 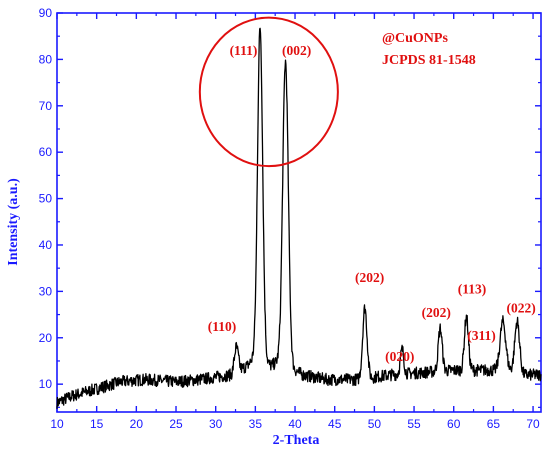 What do you see at coordinates (46, 152) in the screenshot?
I see `y-tick-label: 60` at bounding box center [46, 152].